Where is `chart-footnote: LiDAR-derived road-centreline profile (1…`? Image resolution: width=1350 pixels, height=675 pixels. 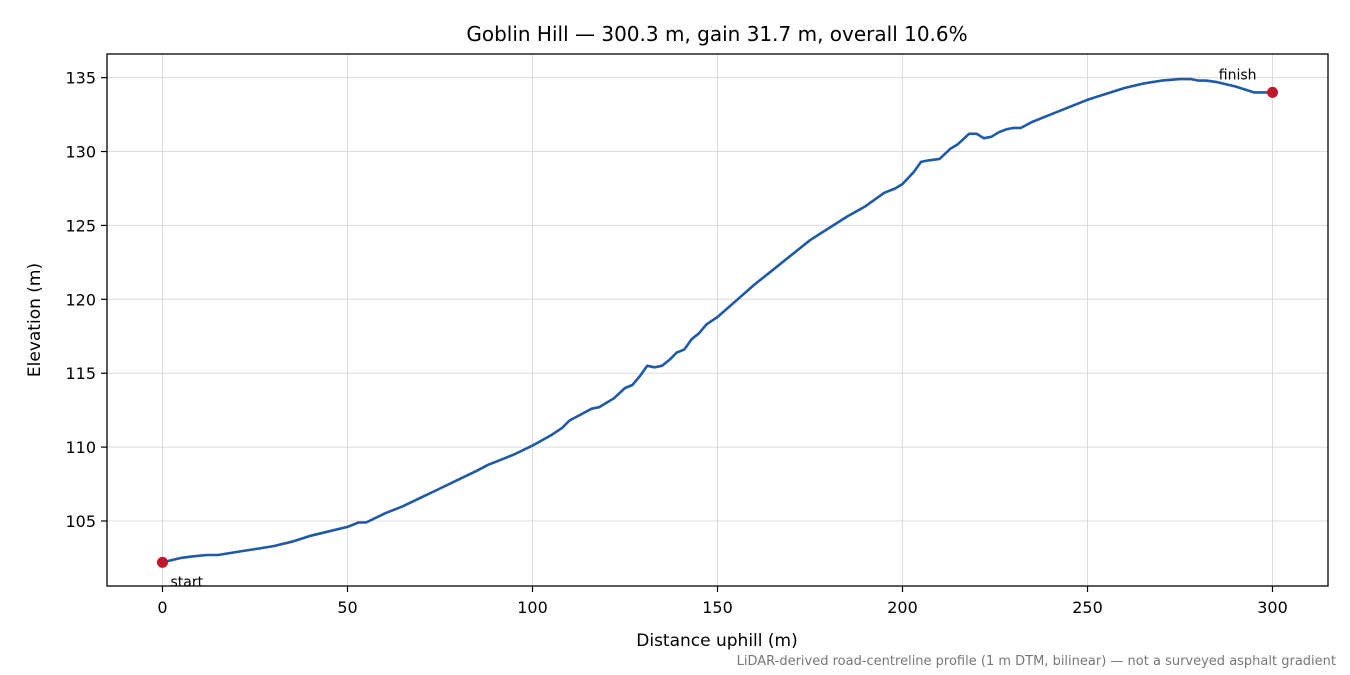
chart-footnote: LiDAR-derived road-centreline profile (1… is located at coordinates (1036, 661).